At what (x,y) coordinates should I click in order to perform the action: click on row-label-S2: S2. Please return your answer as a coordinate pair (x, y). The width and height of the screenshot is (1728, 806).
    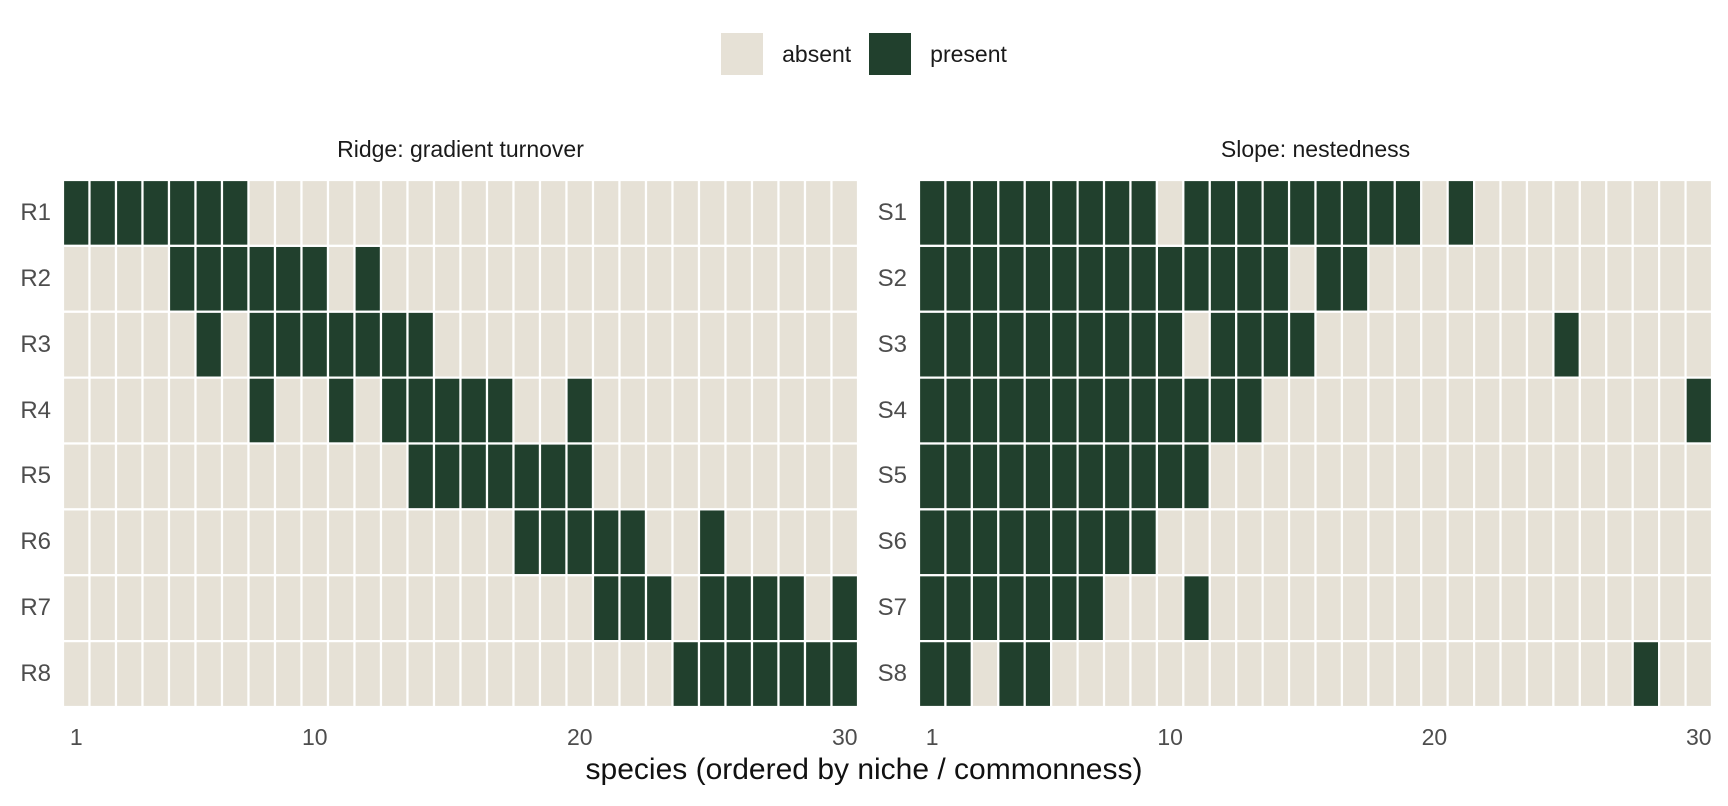
    Looking at the image, I should click on (892, 278).